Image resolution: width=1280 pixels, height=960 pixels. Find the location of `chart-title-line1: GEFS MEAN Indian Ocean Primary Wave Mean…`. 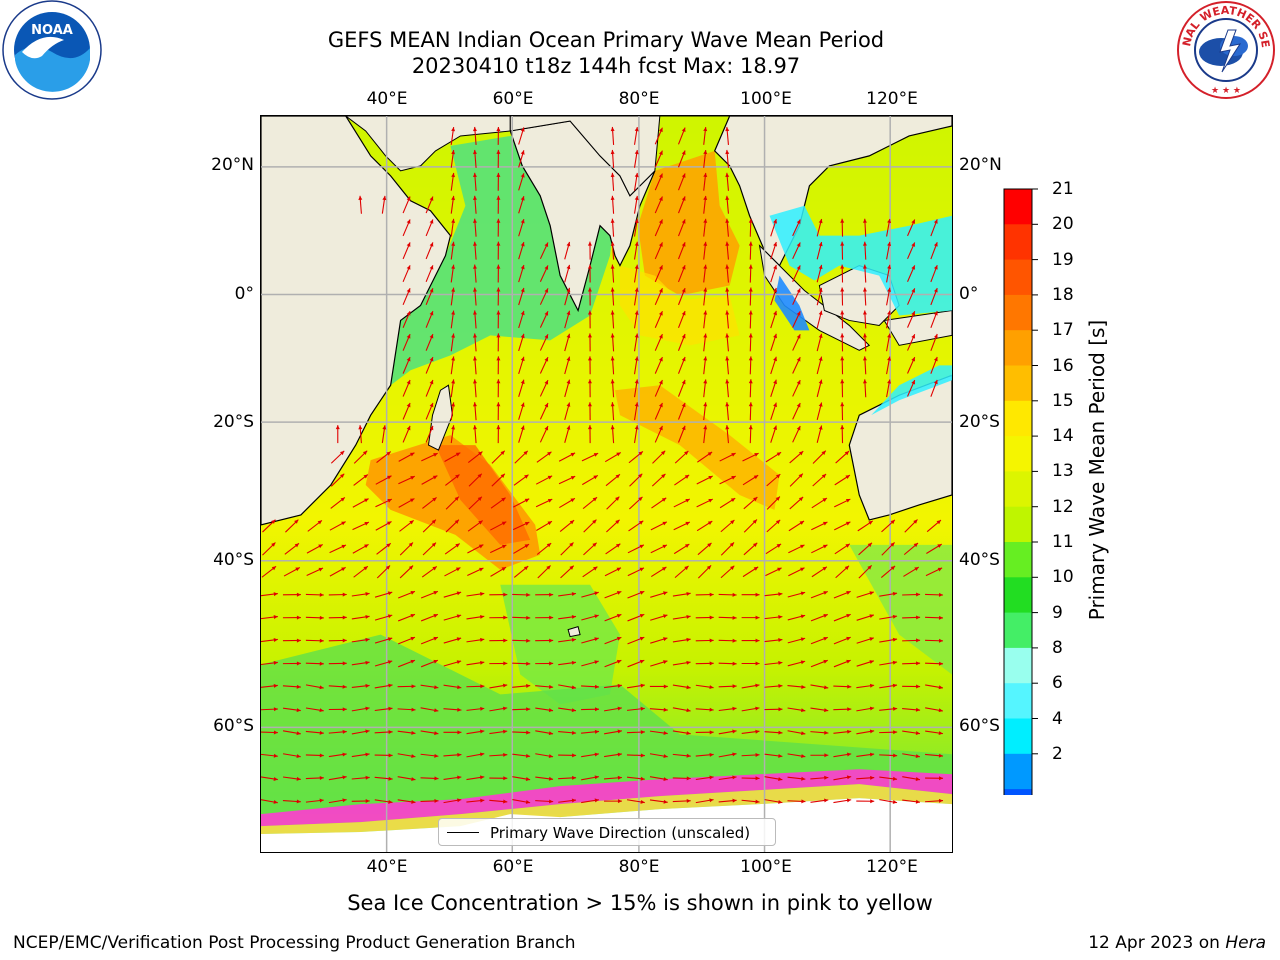

chart-title-line1: GEFS MEAN Indian Ocean Primary Wave Mean… is located at coordinates (606, 40).